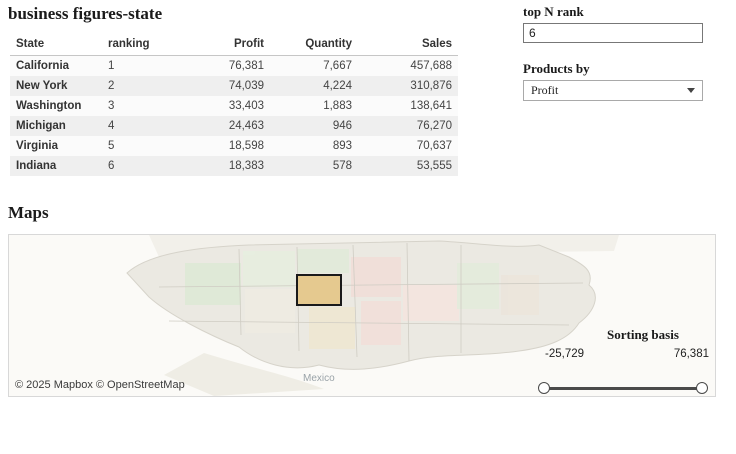 This screenshot has height=454, width=736. I want to click on table-row: Indiana 6 18,383 578 53,555, so click(234, 166).